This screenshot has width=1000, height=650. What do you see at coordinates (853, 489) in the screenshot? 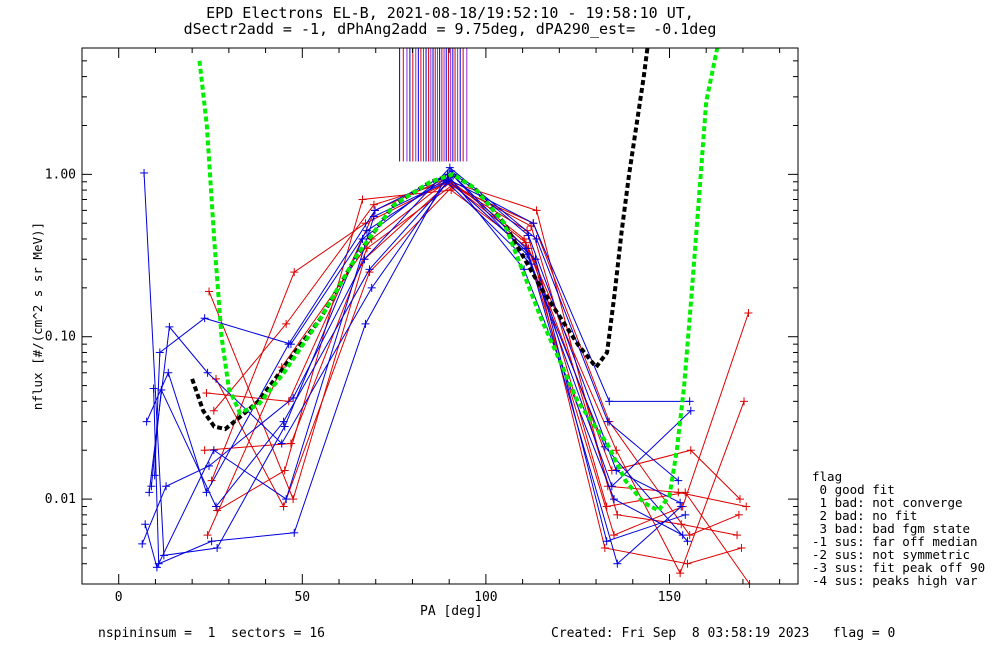
I see `legend-entry: 0 good fit` at bounding box center [853, 489].